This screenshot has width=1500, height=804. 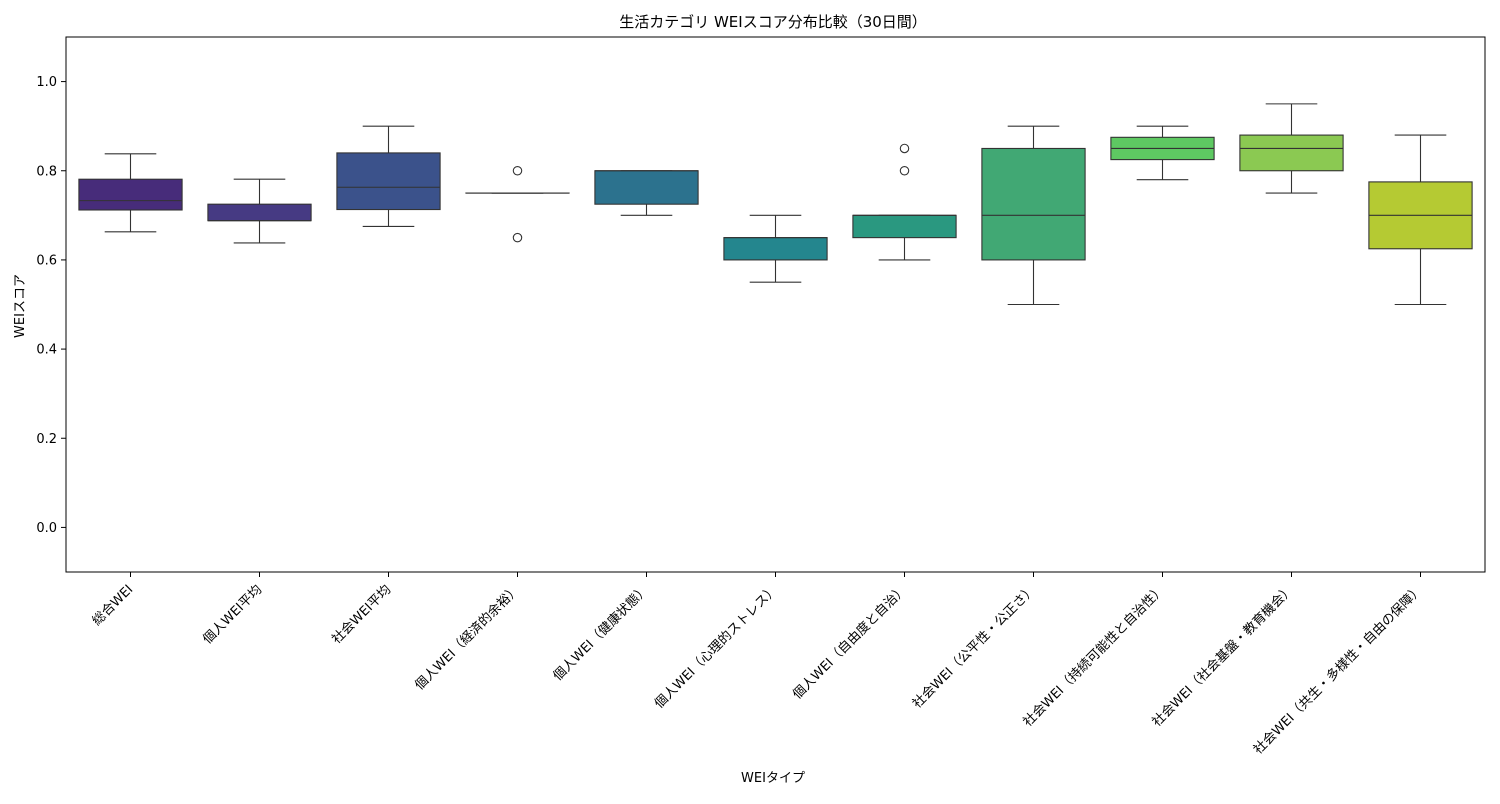 What do you see at coordinates (974, 647) in the screenshot?
I see `x-tick-label: 社会WEI（公平性・公正さ）` at bounding box center [974, 647].